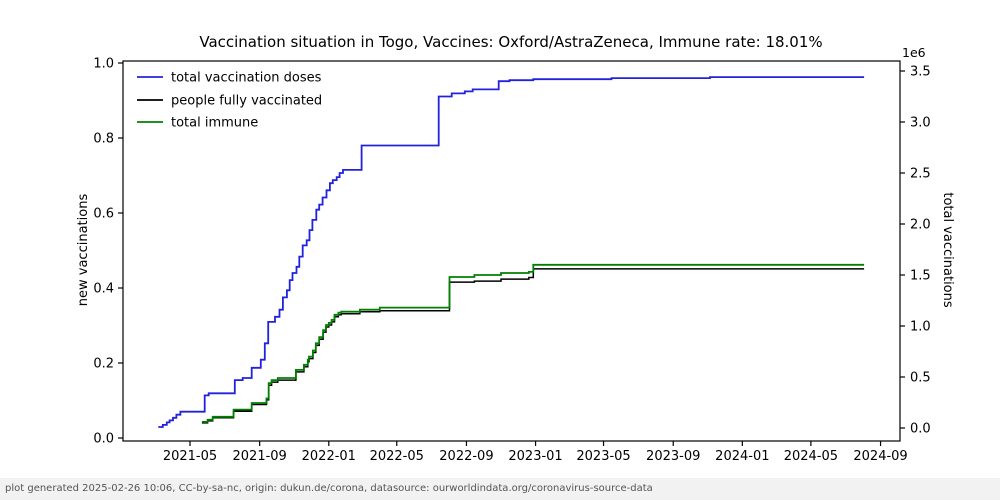 The width and height of the screenshot is (1000, 500). Describe the element at coordinates (103, 64) in the screenshot. I see `left-tick-label: 1.0` at that location.